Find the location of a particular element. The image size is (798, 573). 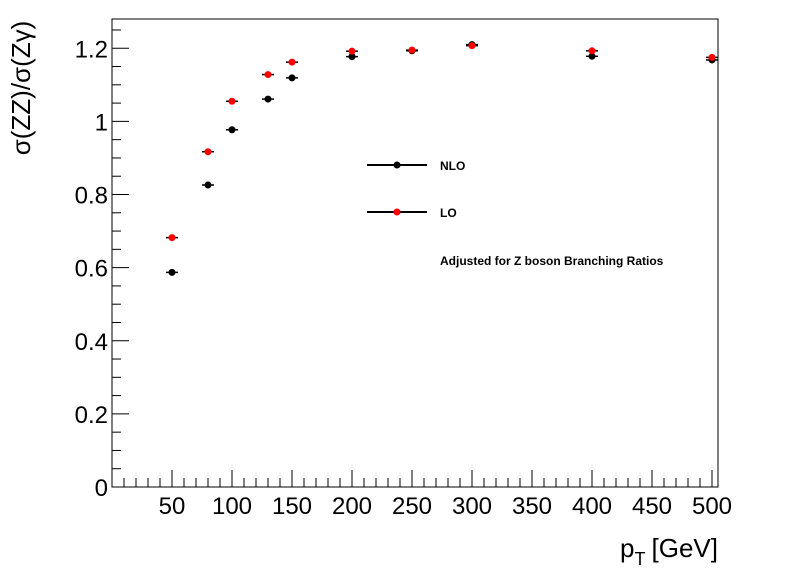

y-axis-tick-labels: 0 0.2 0.4 0.6 0.8 1 1.2 is located at coordinates (91, 269).